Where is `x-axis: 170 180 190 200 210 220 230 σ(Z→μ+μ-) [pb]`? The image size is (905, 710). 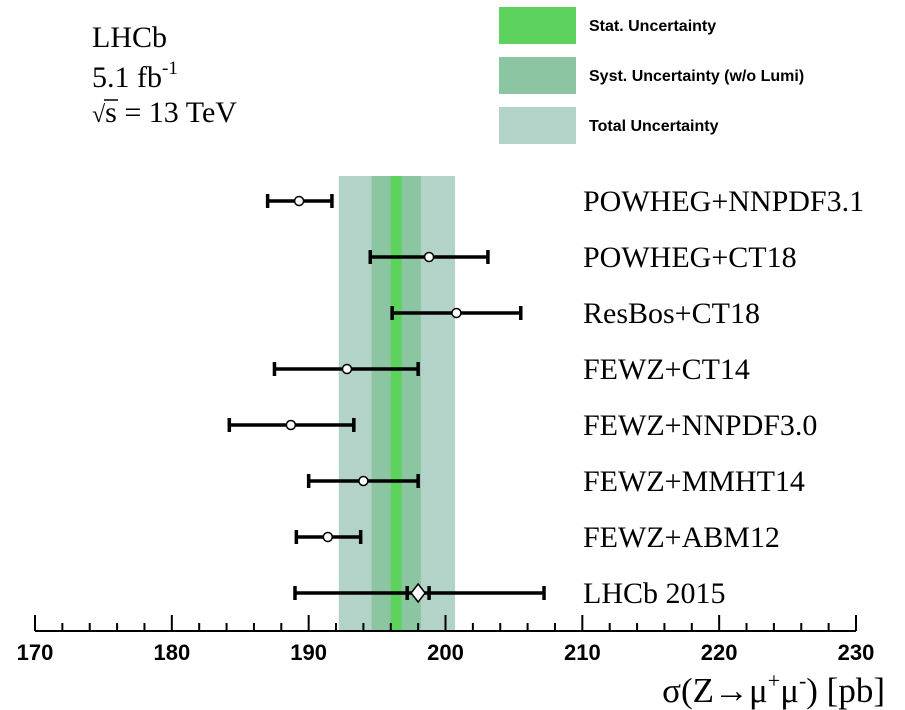
x-axis: 170 180 190 200 210 220 230 σ(Z→μ+μ-) [pb] is located at coordinates (451, 662).